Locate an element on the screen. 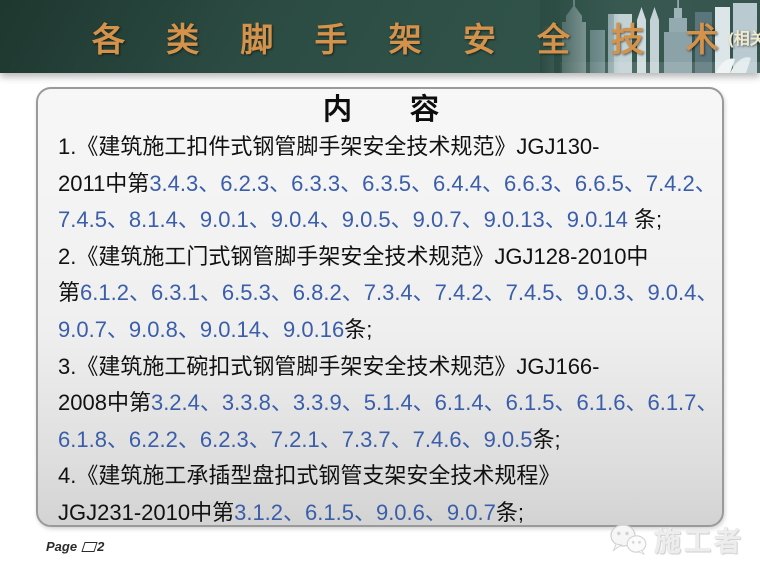 Image resolution: width=760 pixels, height=570 pixels. content-line: 9.0.7、9.0.8、9.0.14、9.0.16条; is located at coordinates (215, 329).